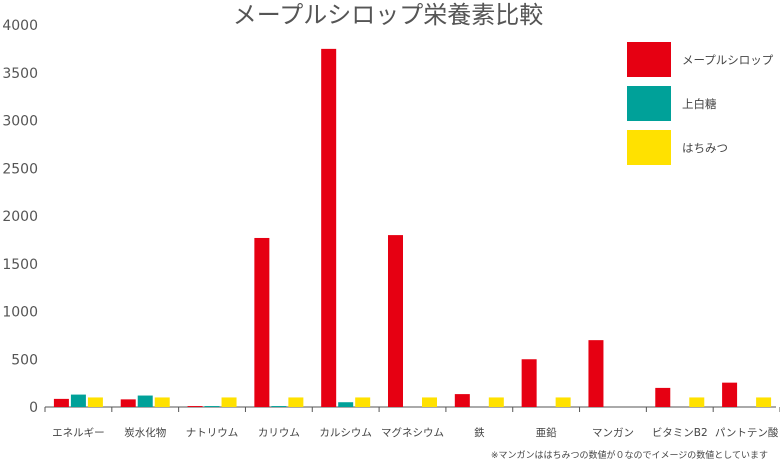  I want to click on x-tick-label: 炭水化物, so click(145, 432).